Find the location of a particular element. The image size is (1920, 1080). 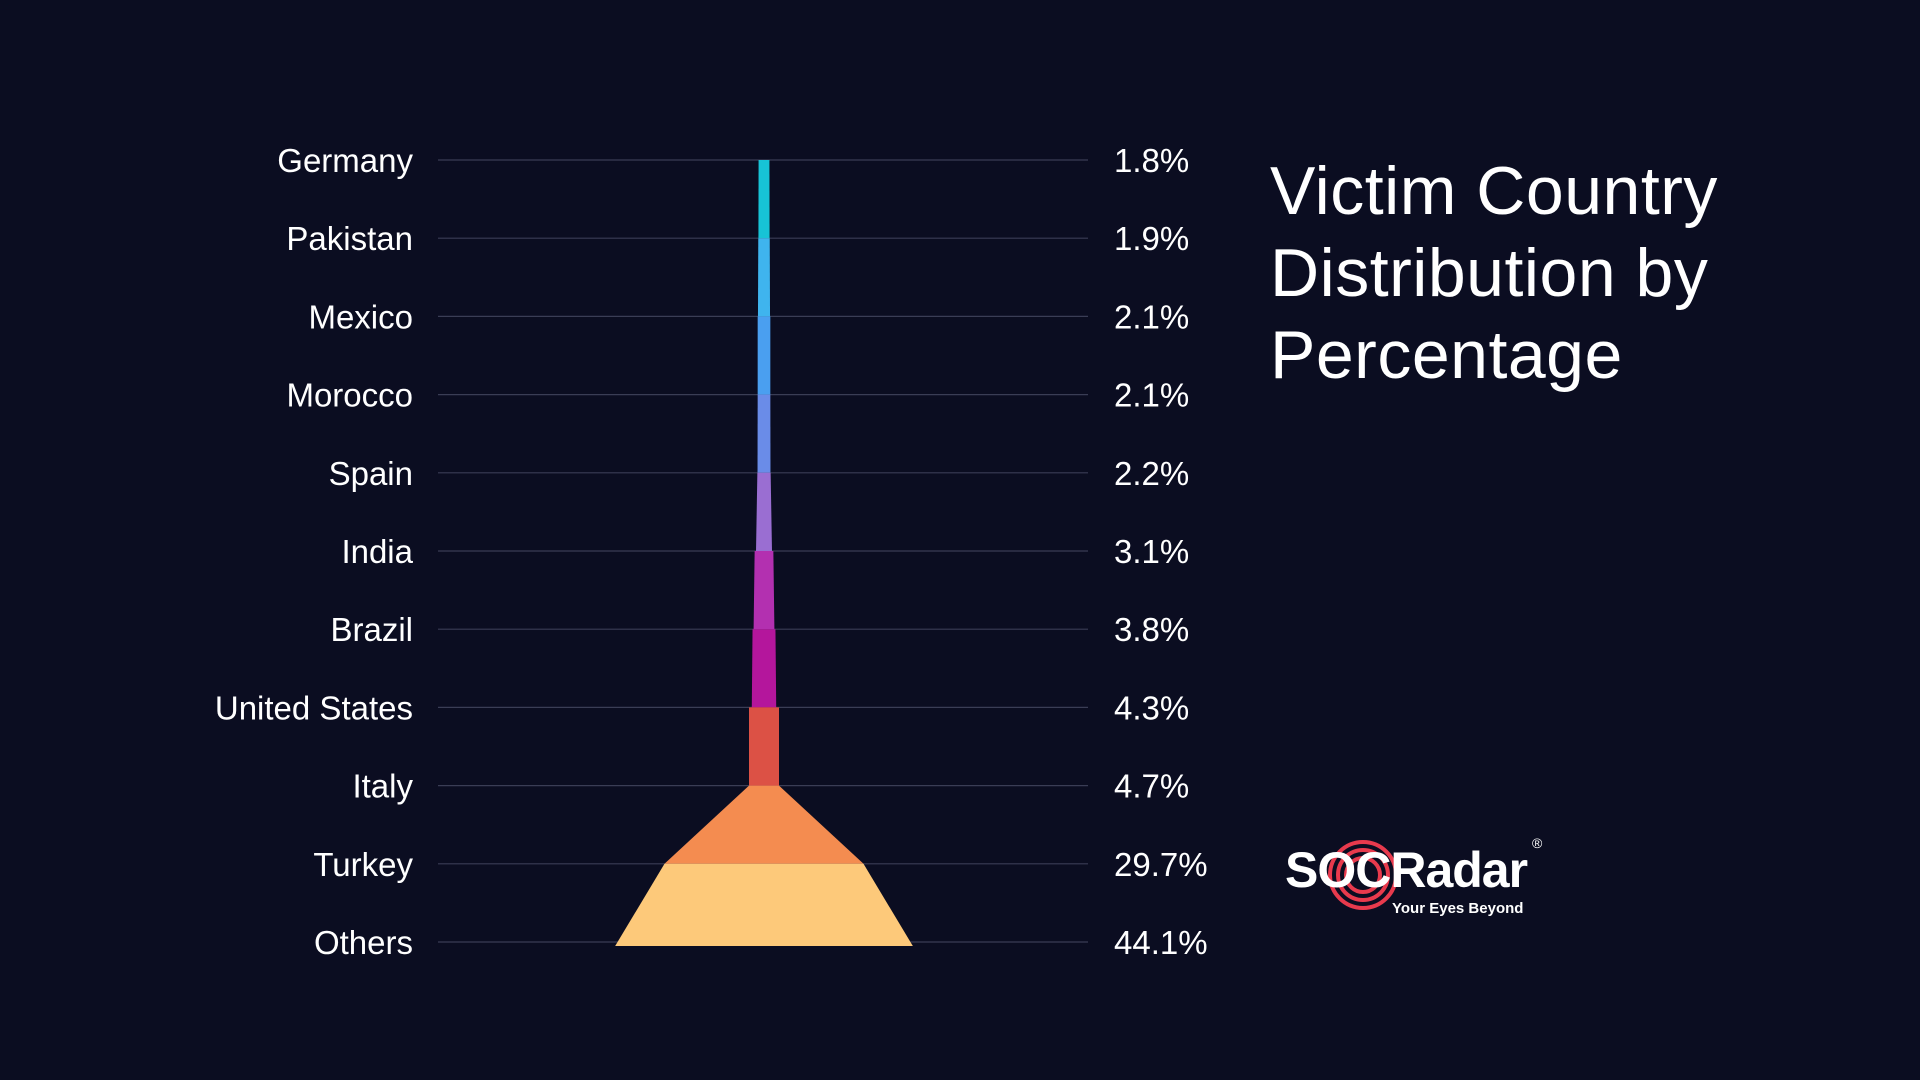

category-label: India is located at coordinates (377, 551).